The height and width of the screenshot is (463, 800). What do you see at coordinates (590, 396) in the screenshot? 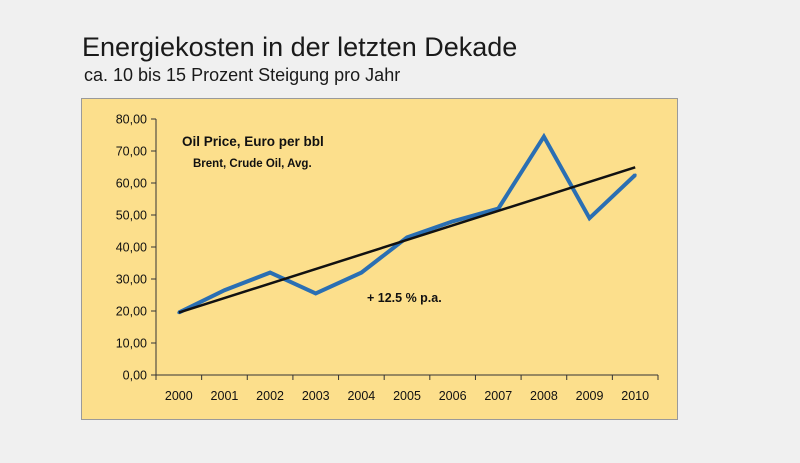
I see `x-tick-label: 2009` at bounding box center [590, 396].